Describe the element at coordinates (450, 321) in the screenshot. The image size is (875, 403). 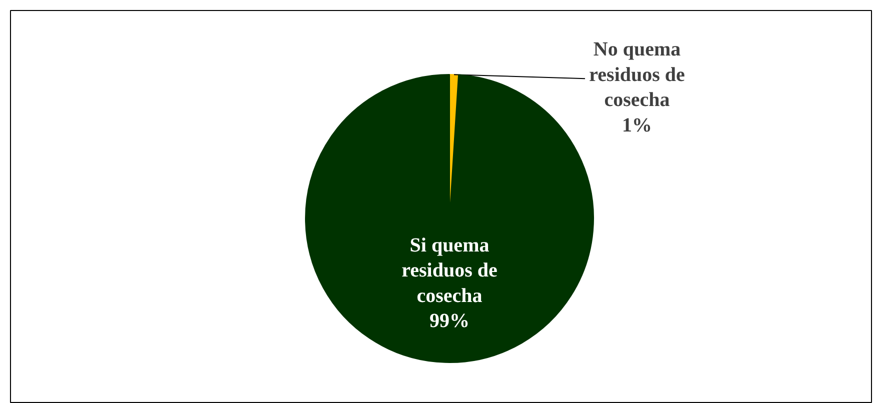
I see `data-label: 99%` at that location.